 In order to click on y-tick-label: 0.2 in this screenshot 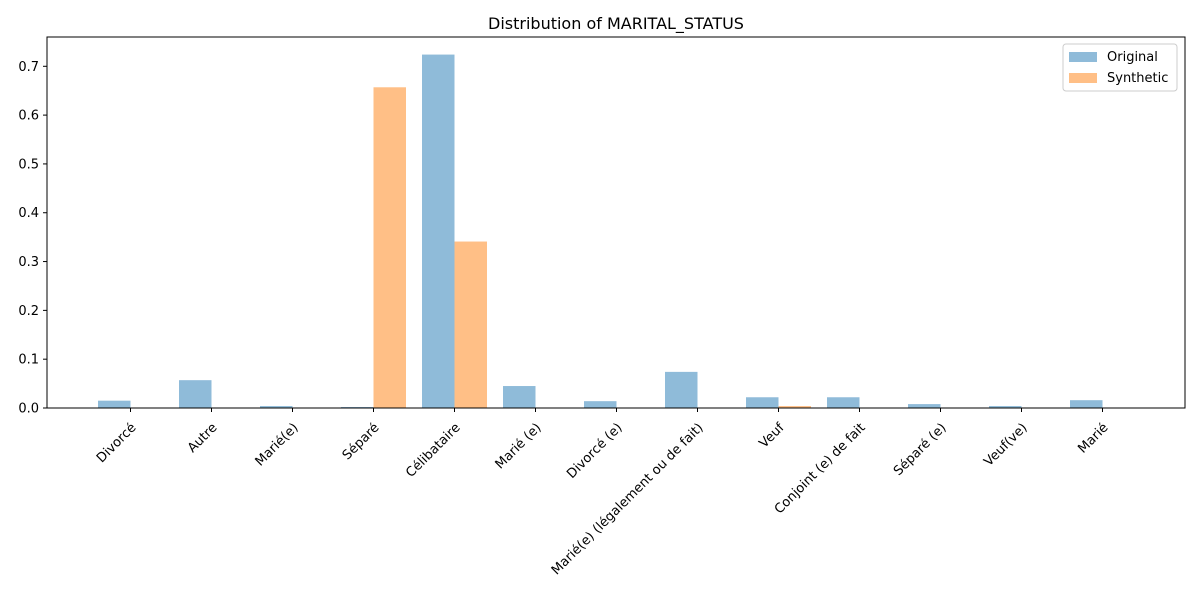, I will do `click(28, 311)`.